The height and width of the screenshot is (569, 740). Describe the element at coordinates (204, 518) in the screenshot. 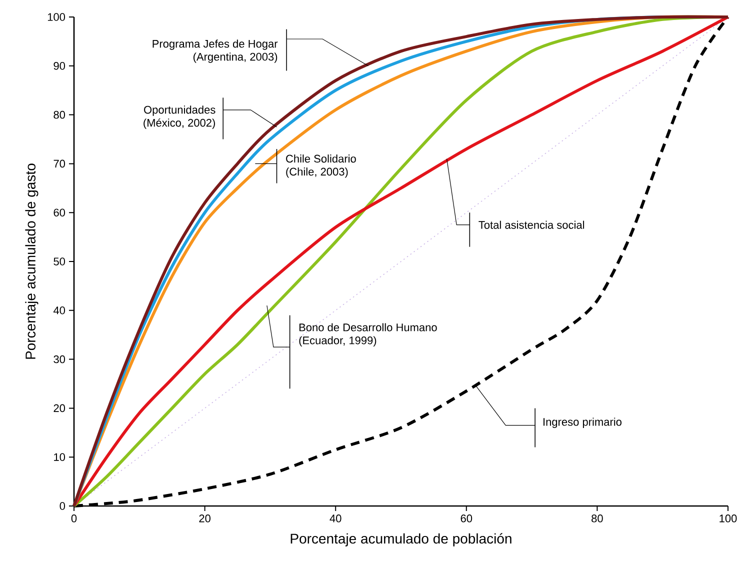

I see `x-tick-label: 20` at that location.